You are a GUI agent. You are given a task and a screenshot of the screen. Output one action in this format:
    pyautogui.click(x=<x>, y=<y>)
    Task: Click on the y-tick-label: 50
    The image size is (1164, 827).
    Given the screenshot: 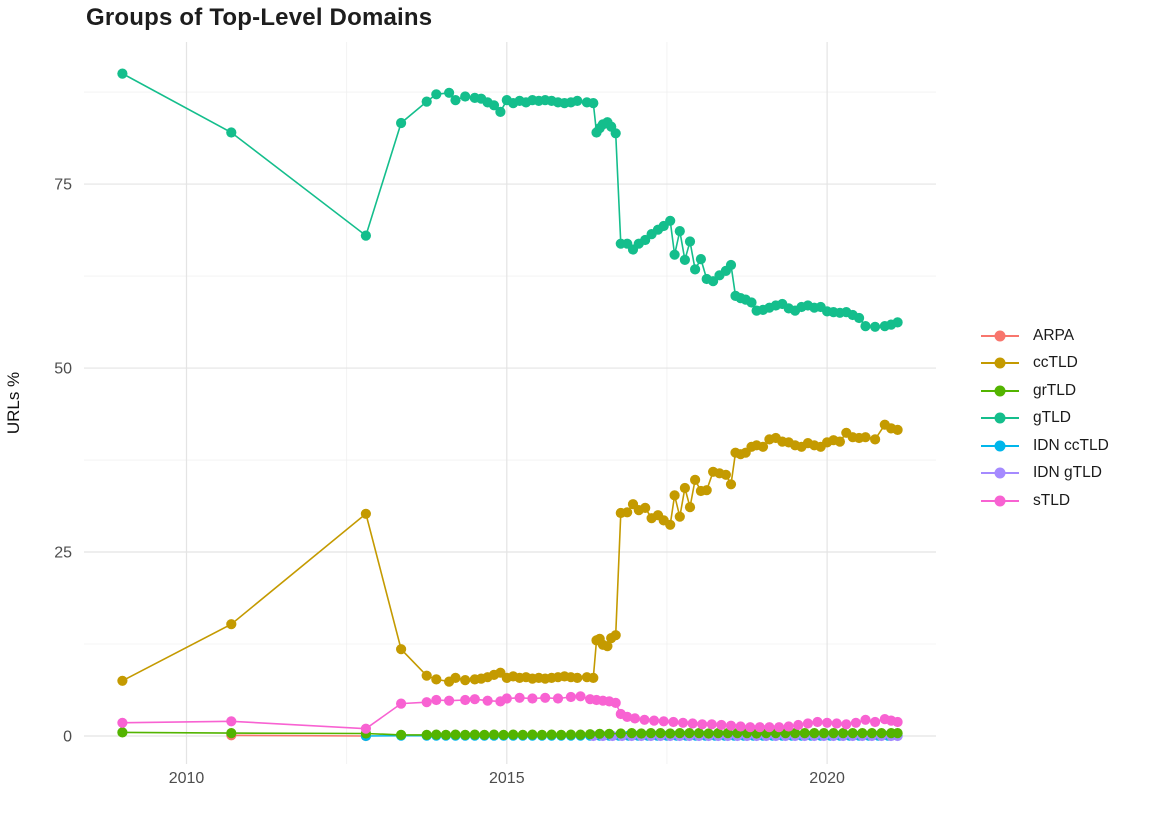 What is the action you would take?
    pyautogui.click(x=63, y=369)
    